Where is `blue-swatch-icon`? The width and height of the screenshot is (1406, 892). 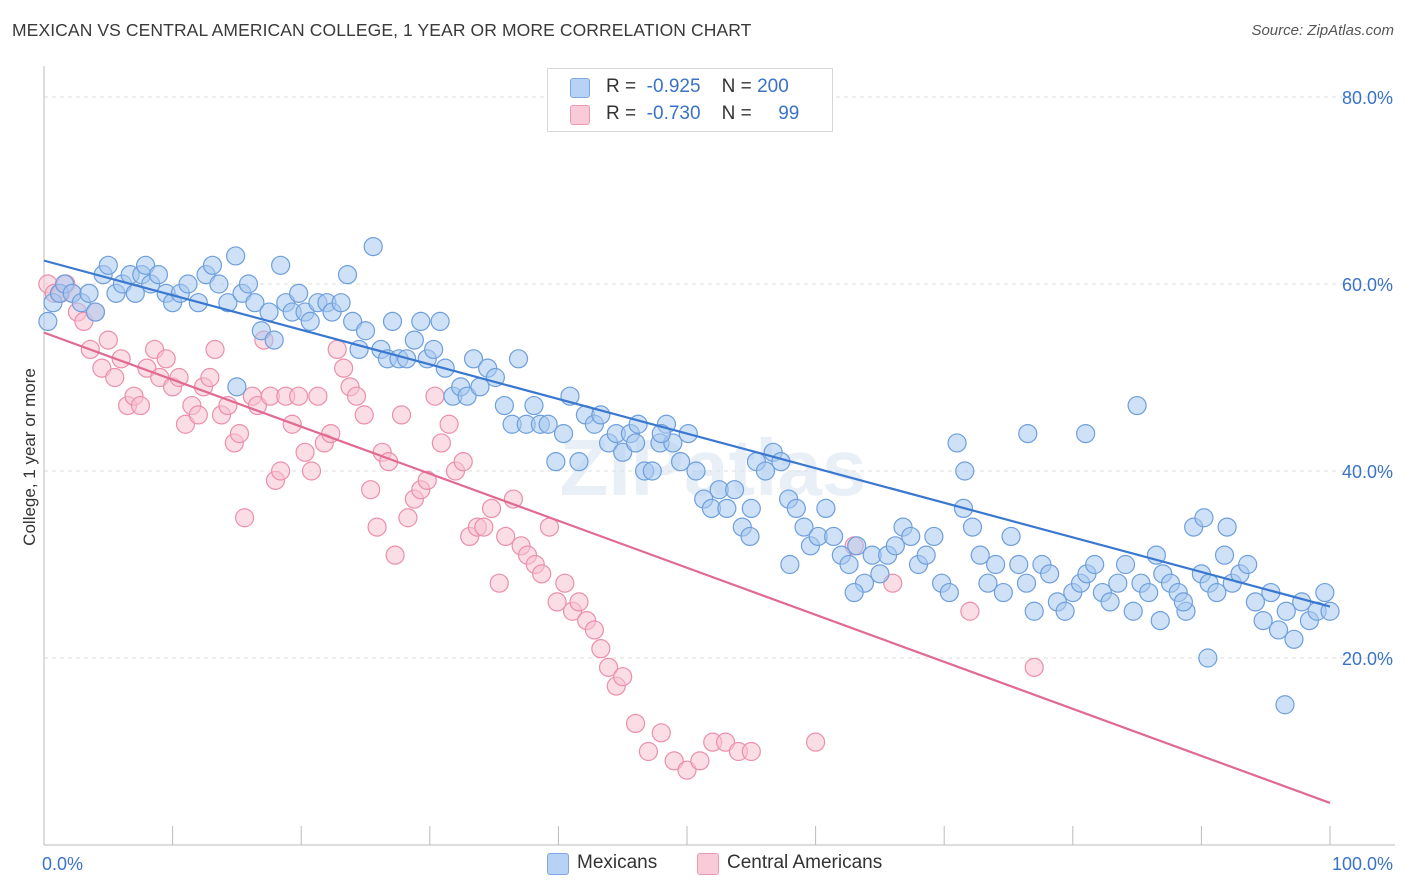
blue-swatch-icon is located at coordinates (558, 864).